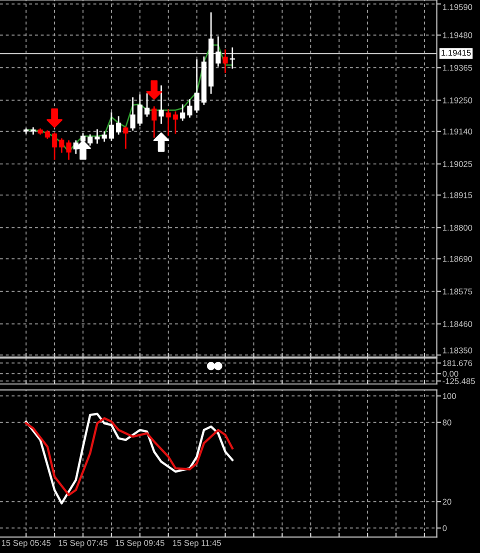 The height and width of the screenshot is (553, 480). Describe the element at coordinates (457, 227) in the screenshot. I see `y-tick-label: 1.18800` at that location.